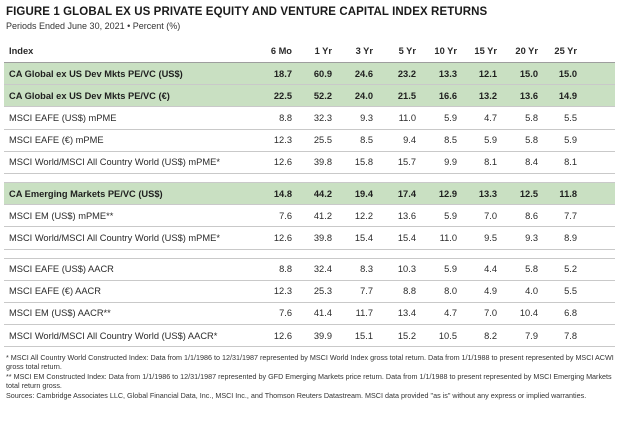 This screenshot has height=428, width=623. I want to click on return-value: 7.8, so click(570, 335).